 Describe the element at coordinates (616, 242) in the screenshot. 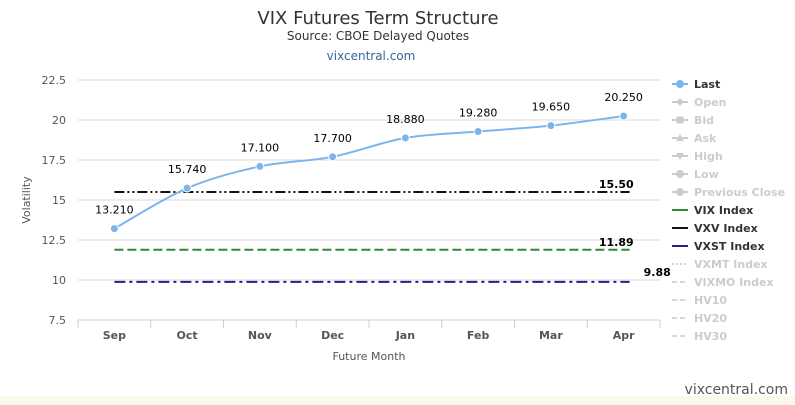

I see `ref-line-label: 11.89` at that location.